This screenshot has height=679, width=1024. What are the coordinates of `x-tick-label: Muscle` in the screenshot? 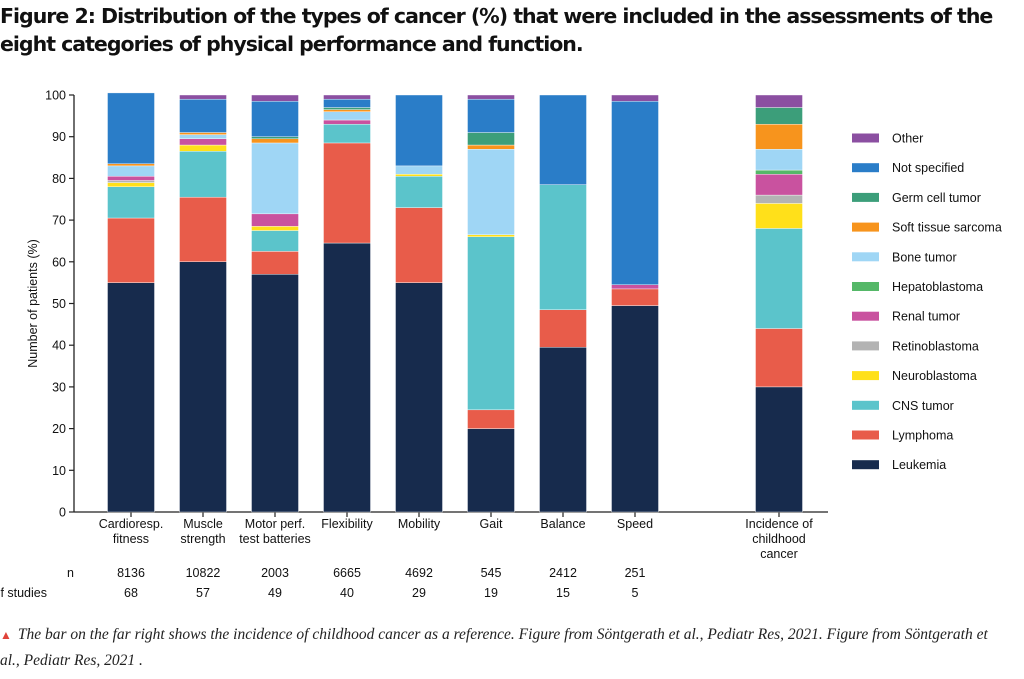 It's located at (203, 524).